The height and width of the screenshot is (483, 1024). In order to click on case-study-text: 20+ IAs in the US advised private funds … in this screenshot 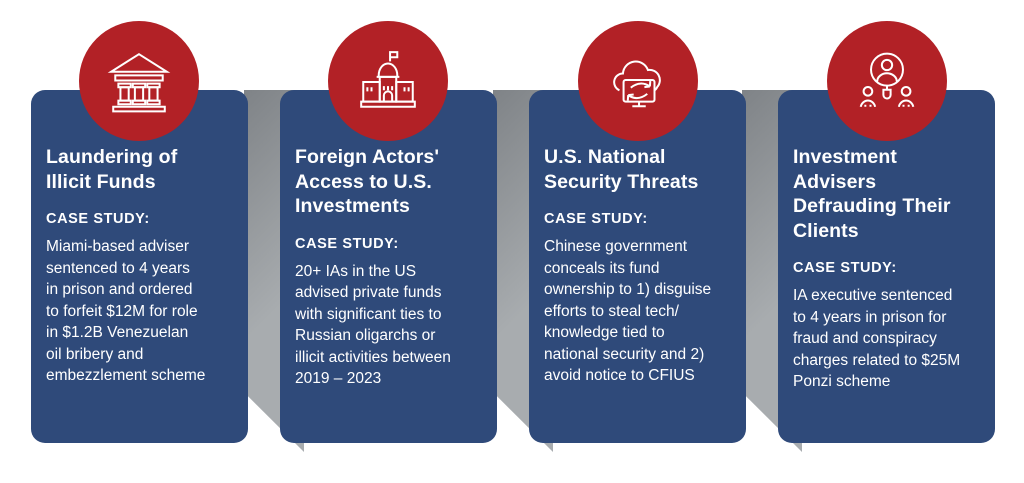, I will do `click(373, 325)`.